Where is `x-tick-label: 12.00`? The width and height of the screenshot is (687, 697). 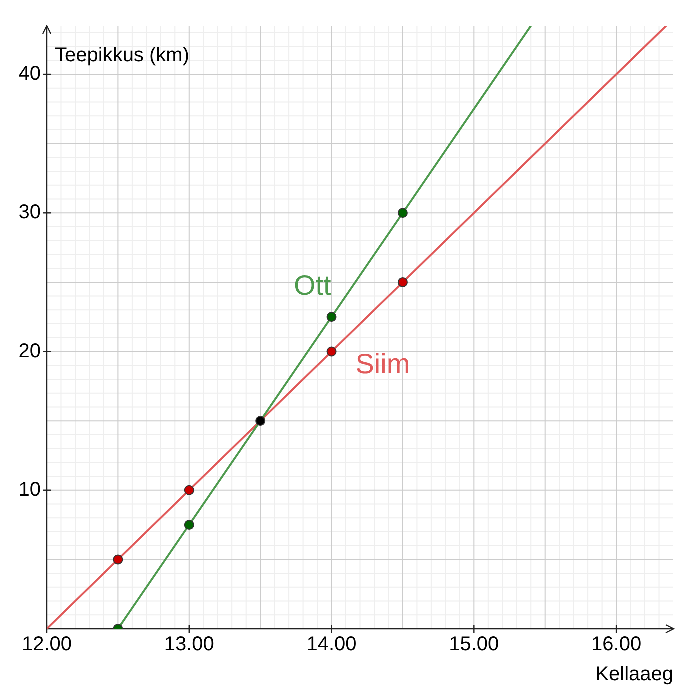 x-tick-label: 12.00 is located at coordinates (47, 645).